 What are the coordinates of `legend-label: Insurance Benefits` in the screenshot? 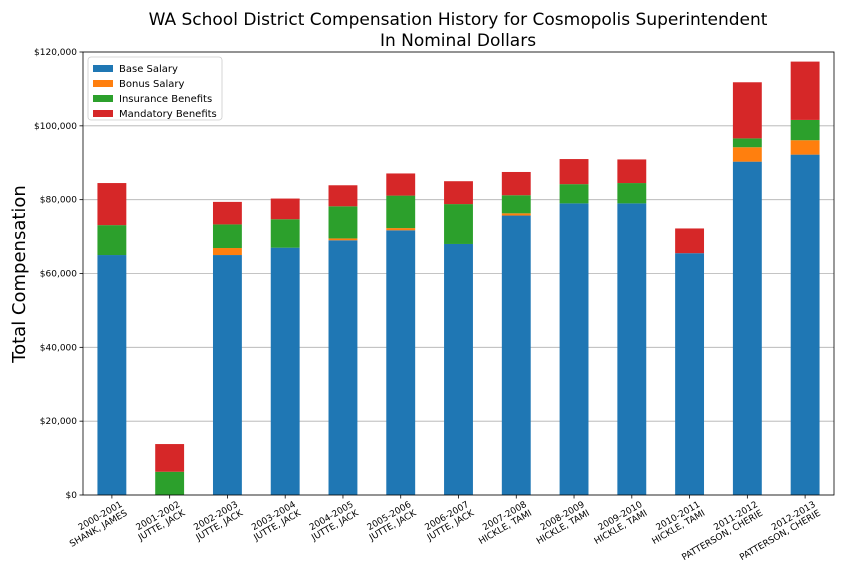 It's located at (165, 99).